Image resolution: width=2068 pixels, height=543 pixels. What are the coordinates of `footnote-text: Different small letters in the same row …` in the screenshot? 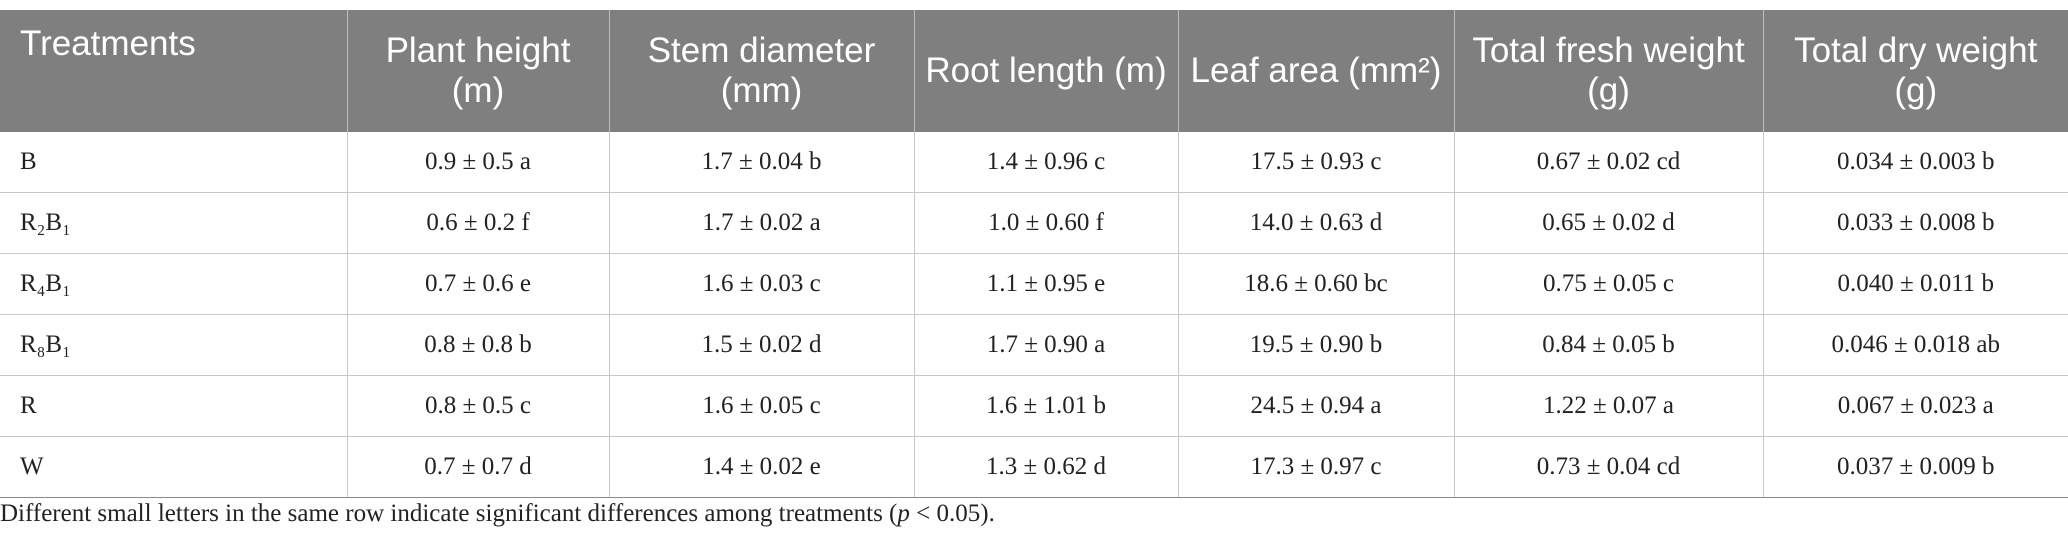 It's located at (449, 513).